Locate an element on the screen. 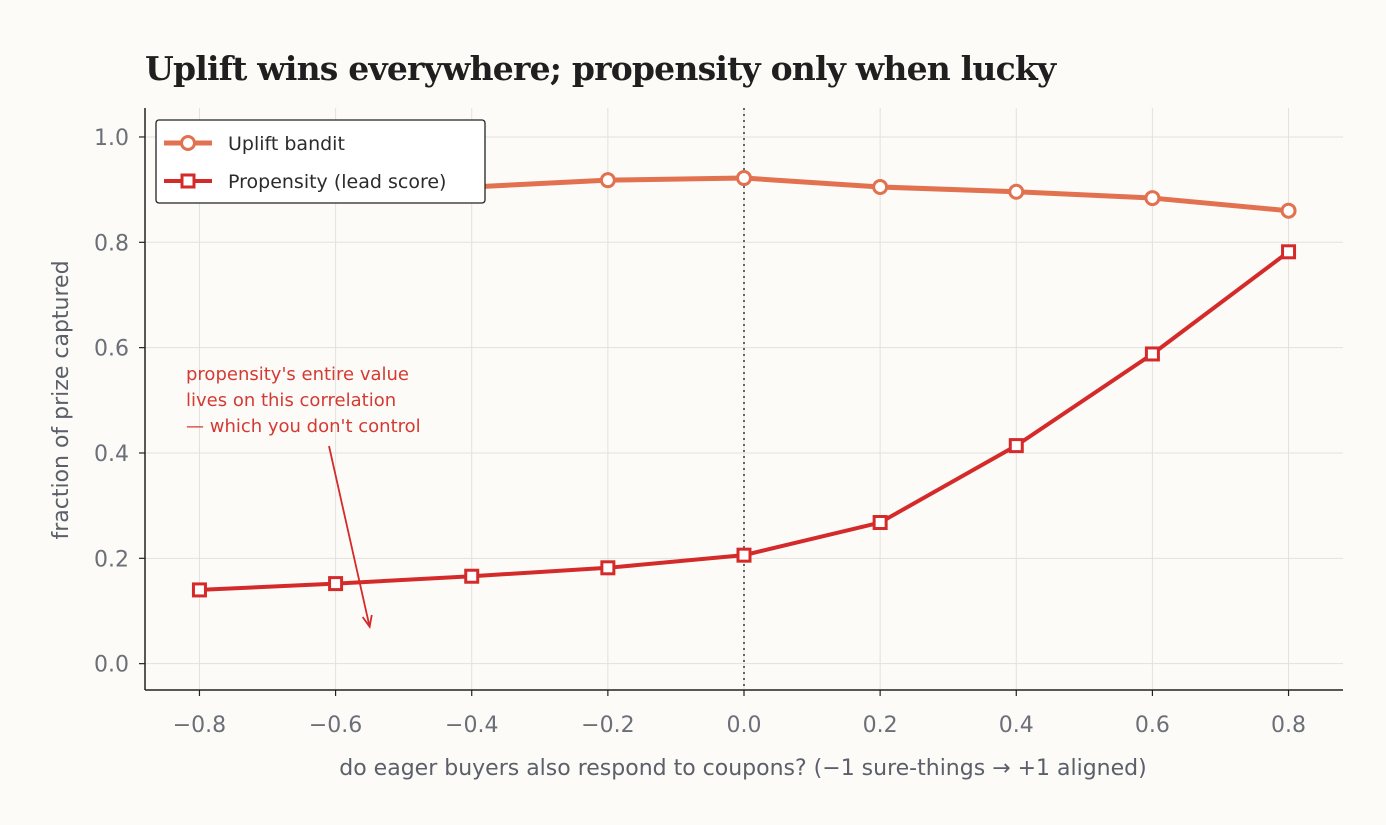 The image size is (1386, 825). y-tick-label: 0.8 is located at coordinates (111, 243).